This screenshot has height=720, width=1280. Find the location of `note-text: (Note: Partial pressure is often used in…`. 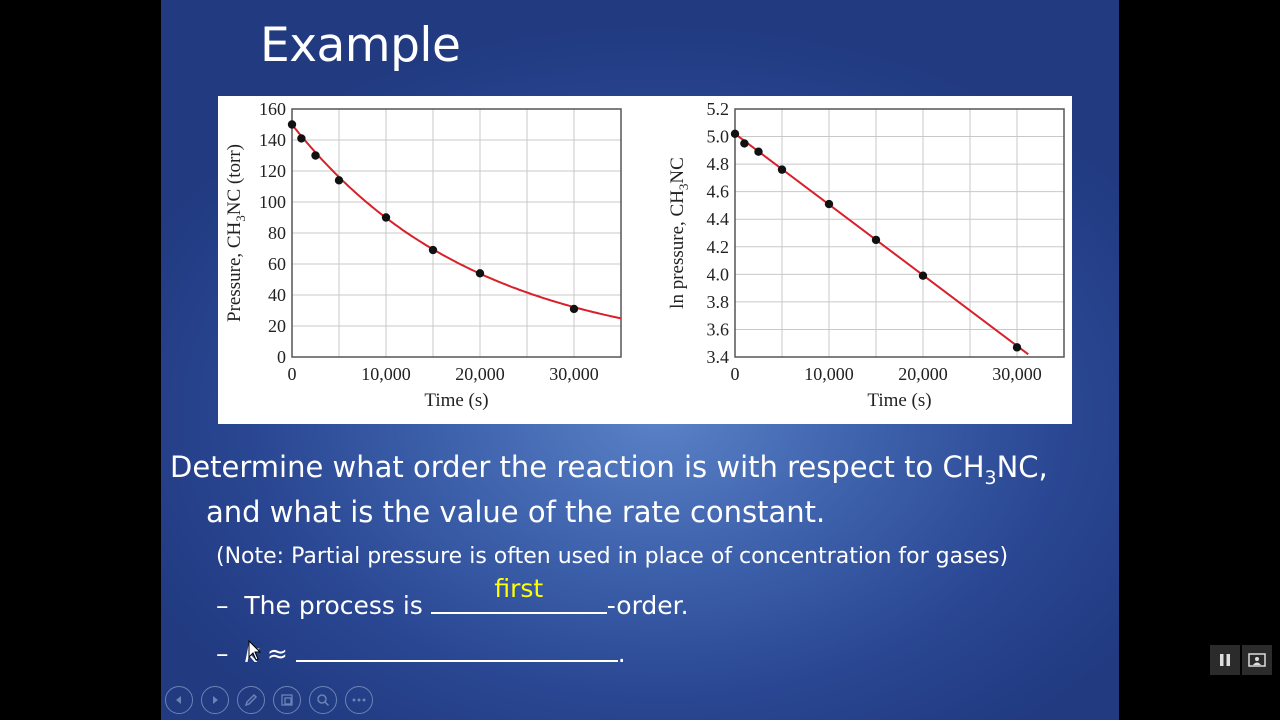

note-text: (Note: Partial pressure is often used in… is located at coordinates (612, 556).